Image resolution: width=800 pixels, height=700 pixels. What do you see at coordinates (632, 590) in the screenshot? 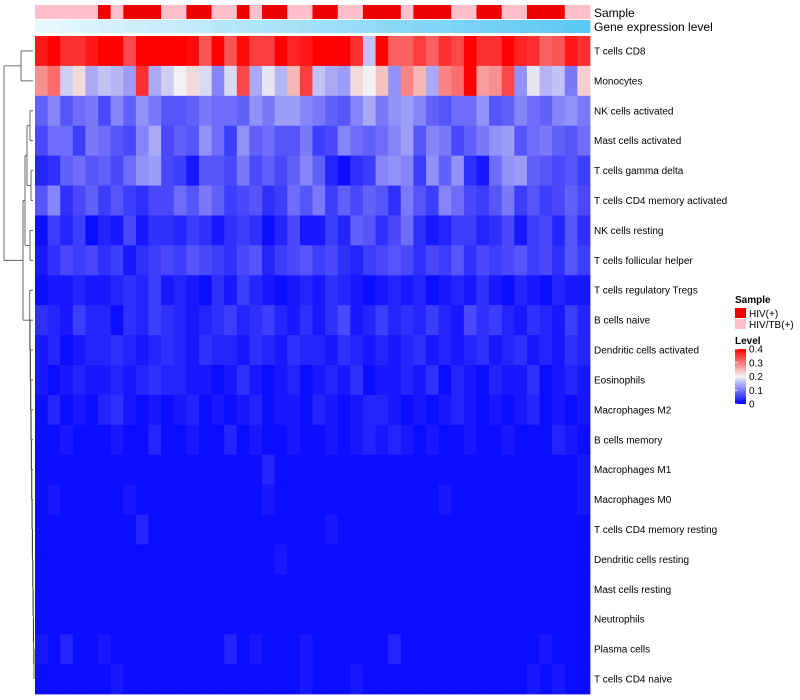
I see `row-label: Mast cells resting` at bounding box center [632, 590].